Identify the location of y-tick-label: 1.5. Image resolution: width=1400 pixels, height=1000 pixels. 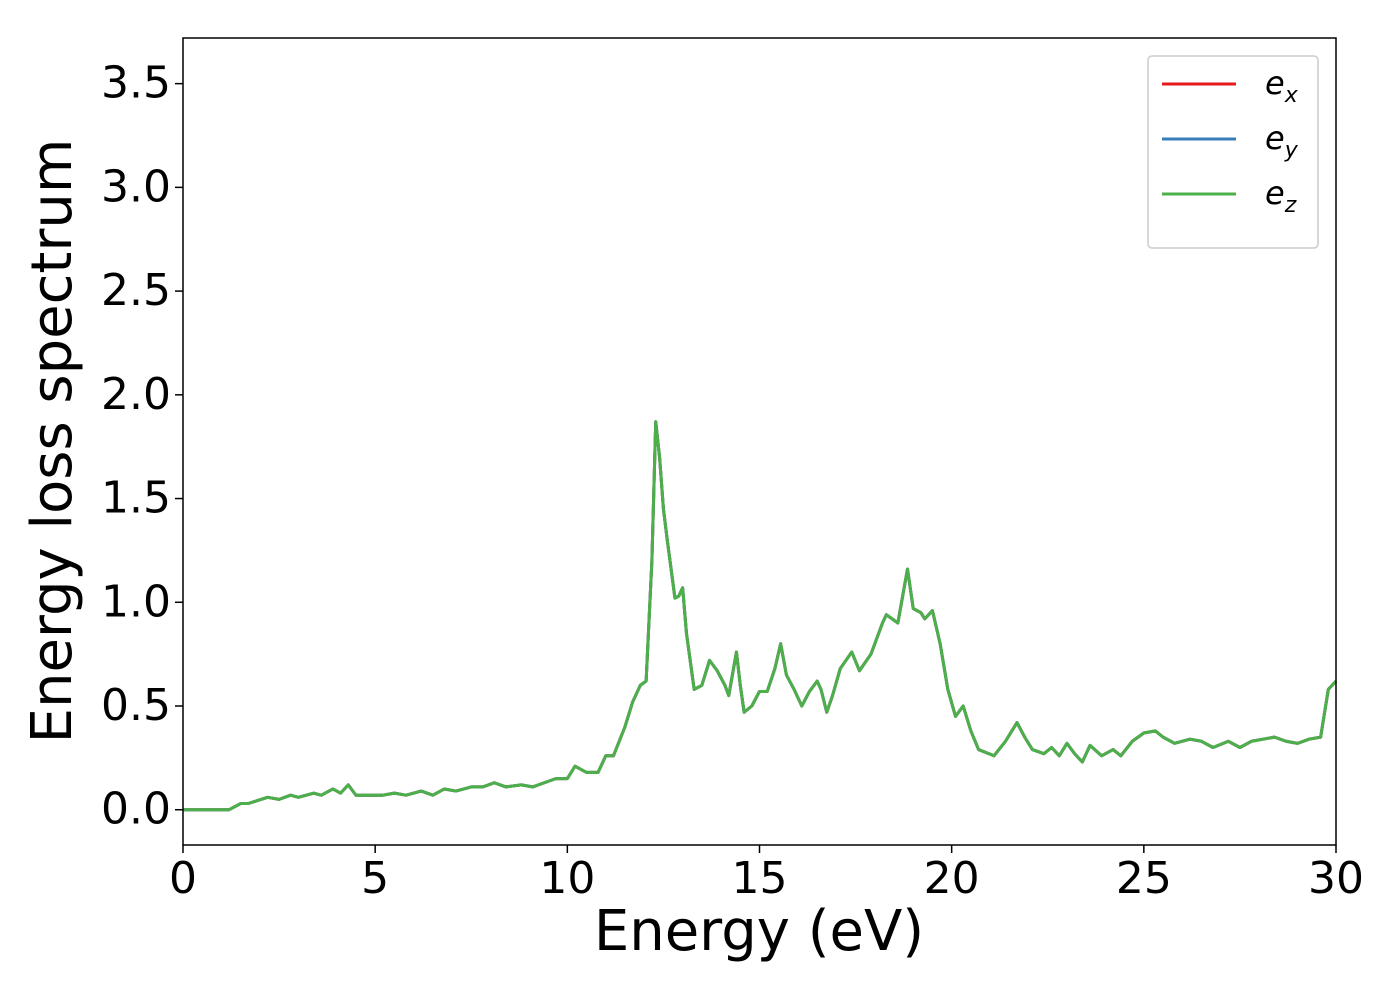
(136, 498).